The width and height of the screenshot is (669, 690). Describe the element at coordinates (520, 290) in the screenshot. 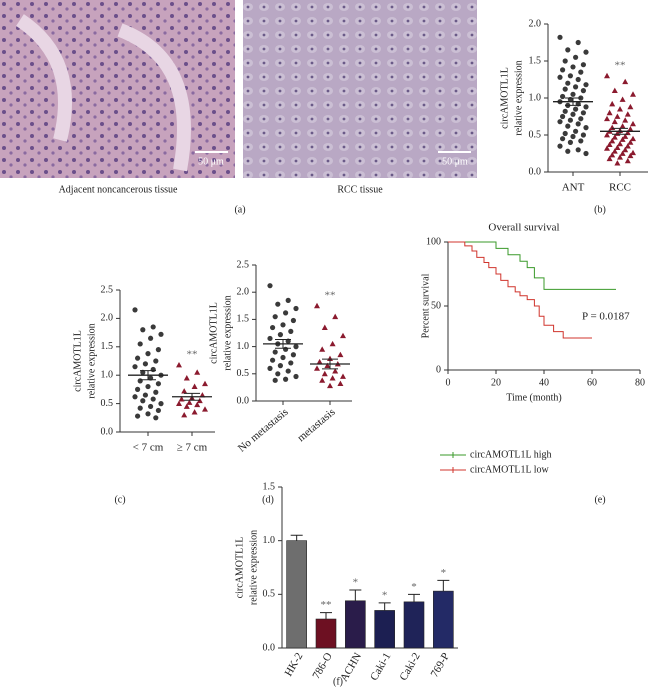

I see `survival-curve` at that location.